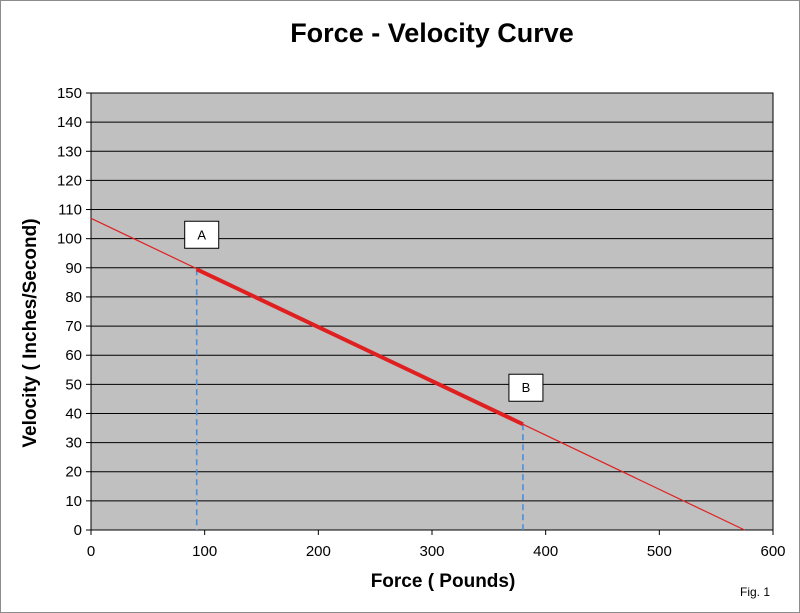 The image size is (800, 613). I want to click on x-tick-label: 300, so click(431, 551).